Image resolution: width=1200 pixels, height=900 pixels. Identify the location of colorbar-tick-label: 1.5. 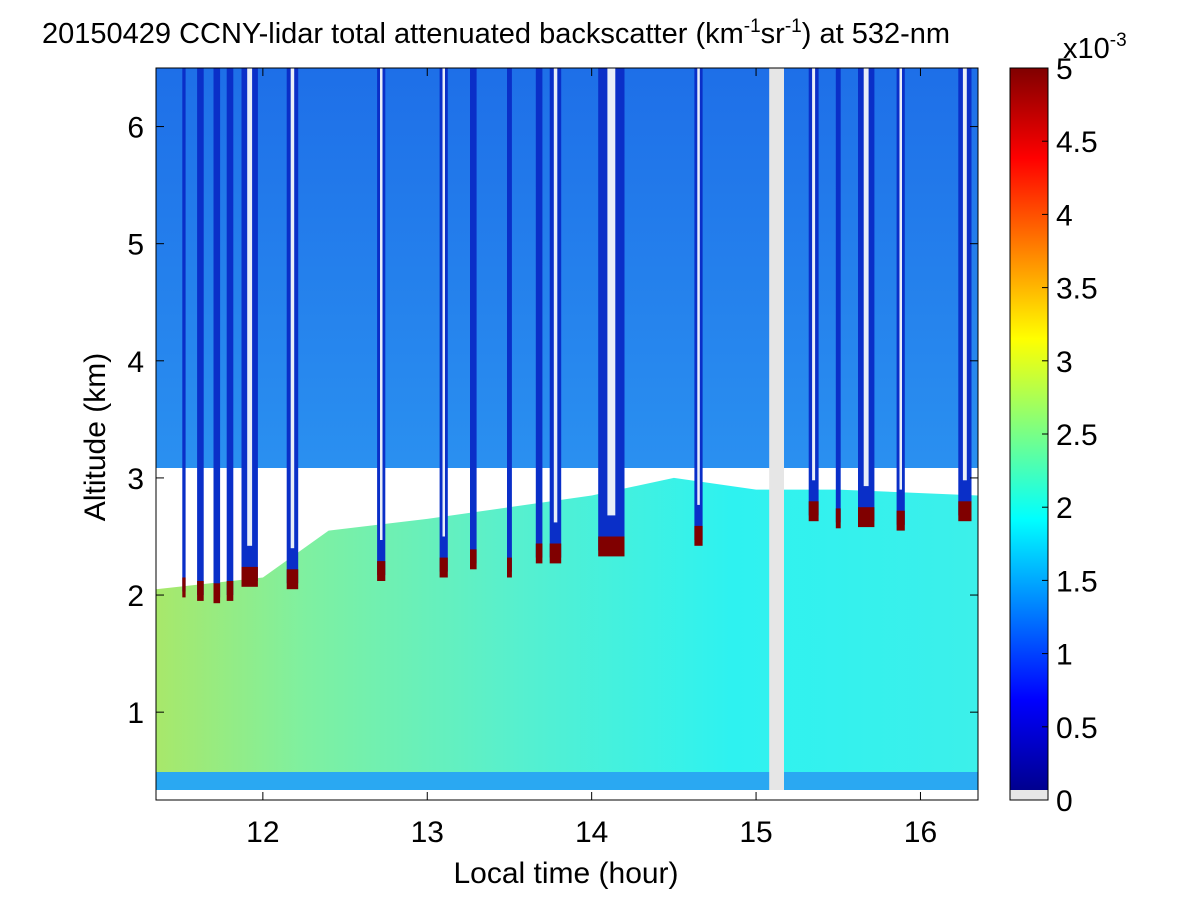
(1077, 581).